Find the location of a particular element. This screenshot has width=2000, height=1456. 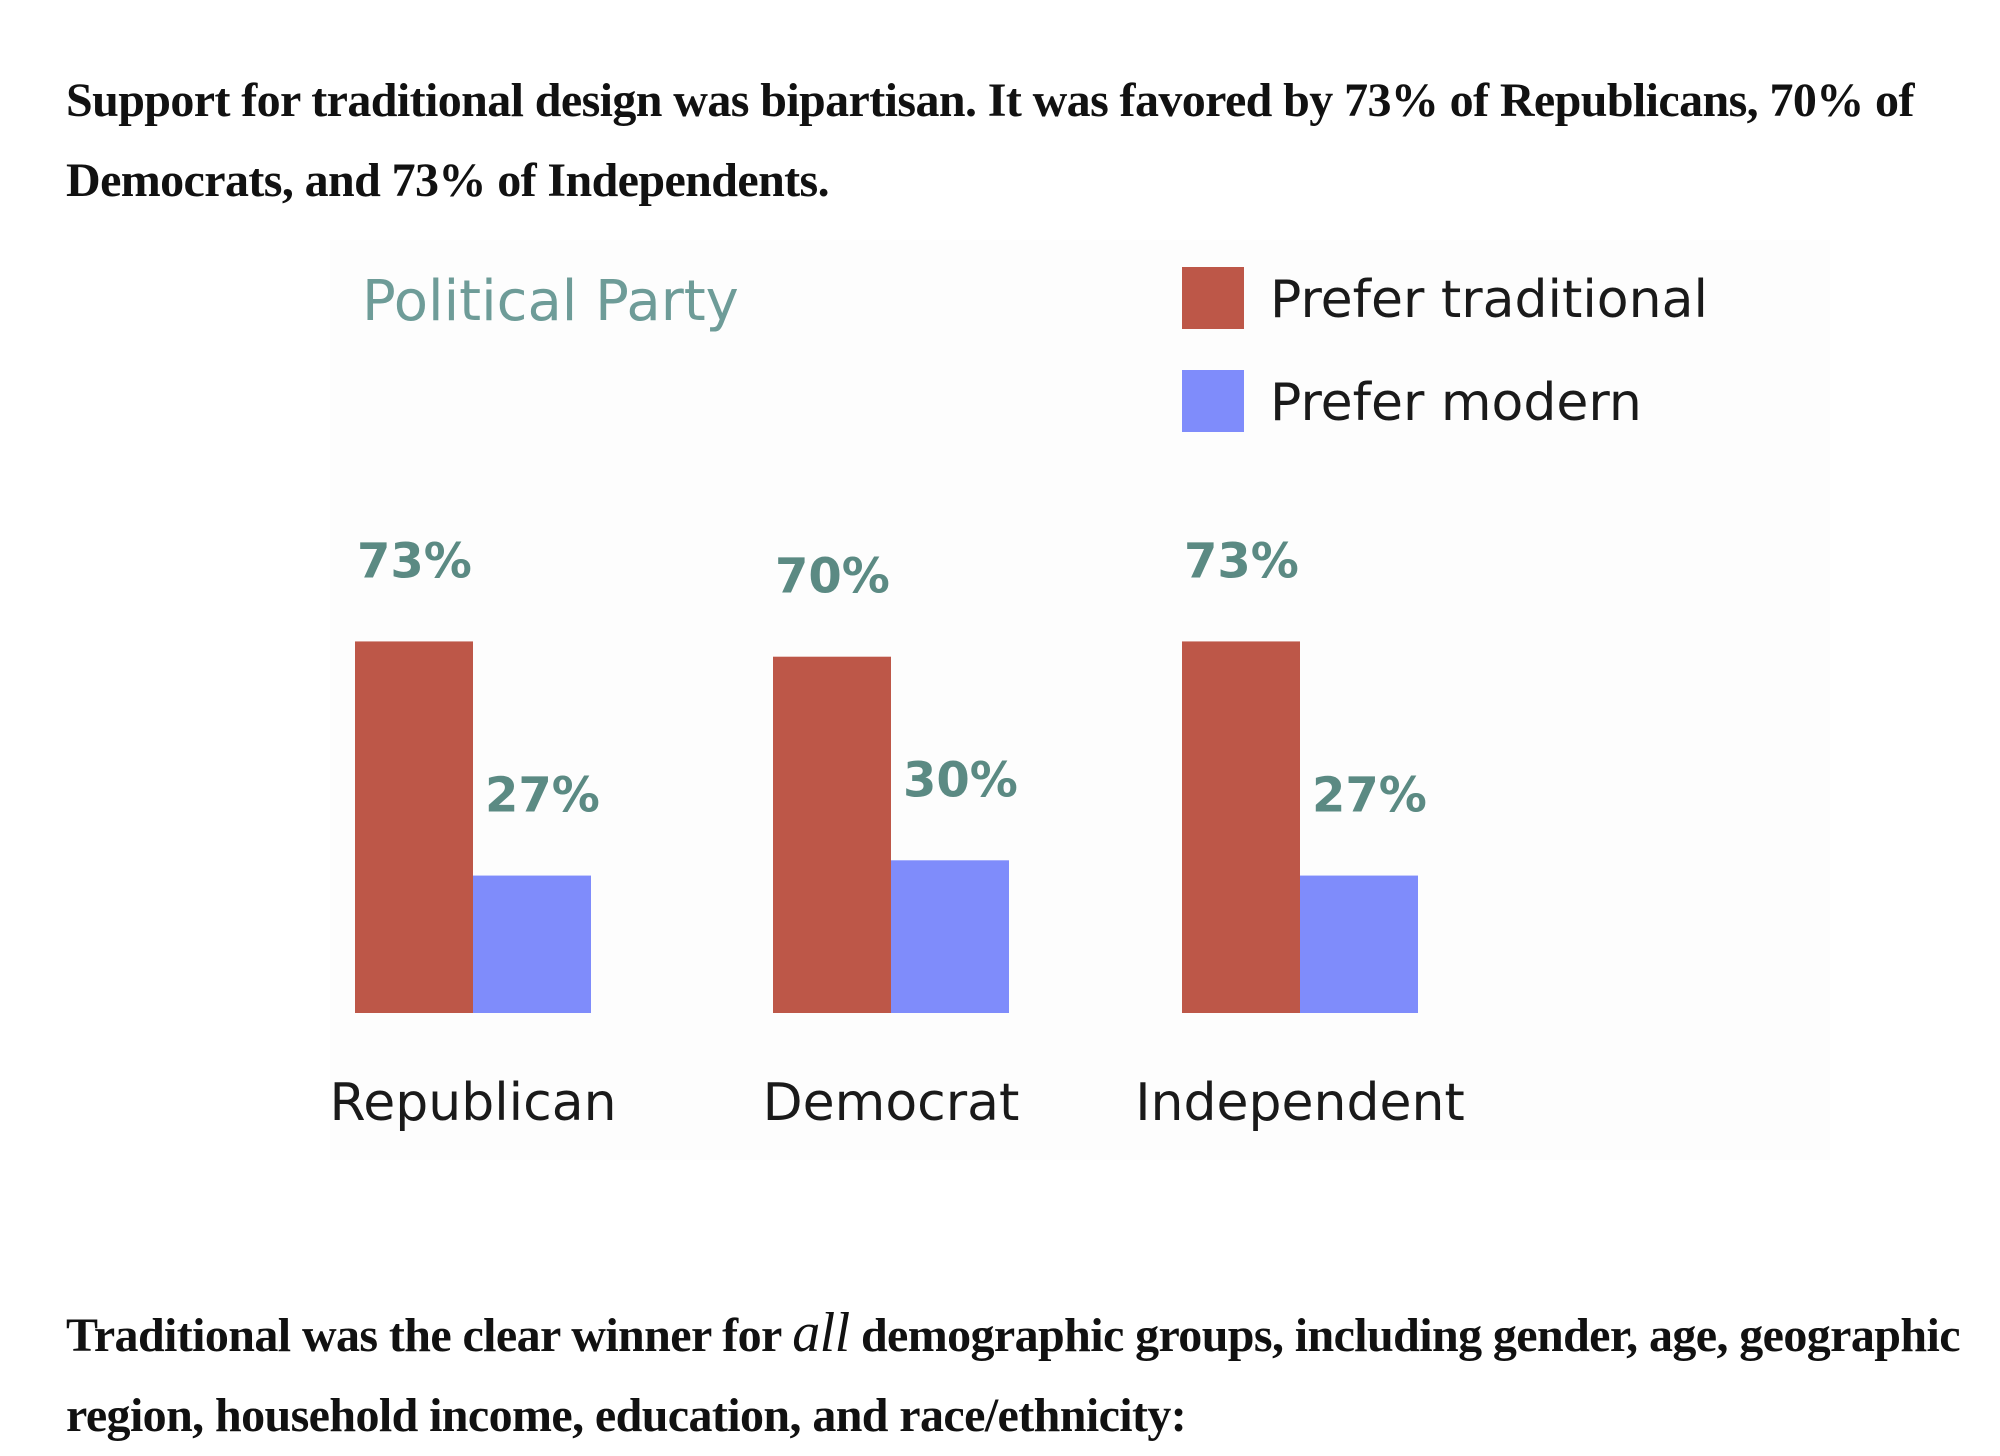

bar-republican-traditional is located at coordinates (414, 827).